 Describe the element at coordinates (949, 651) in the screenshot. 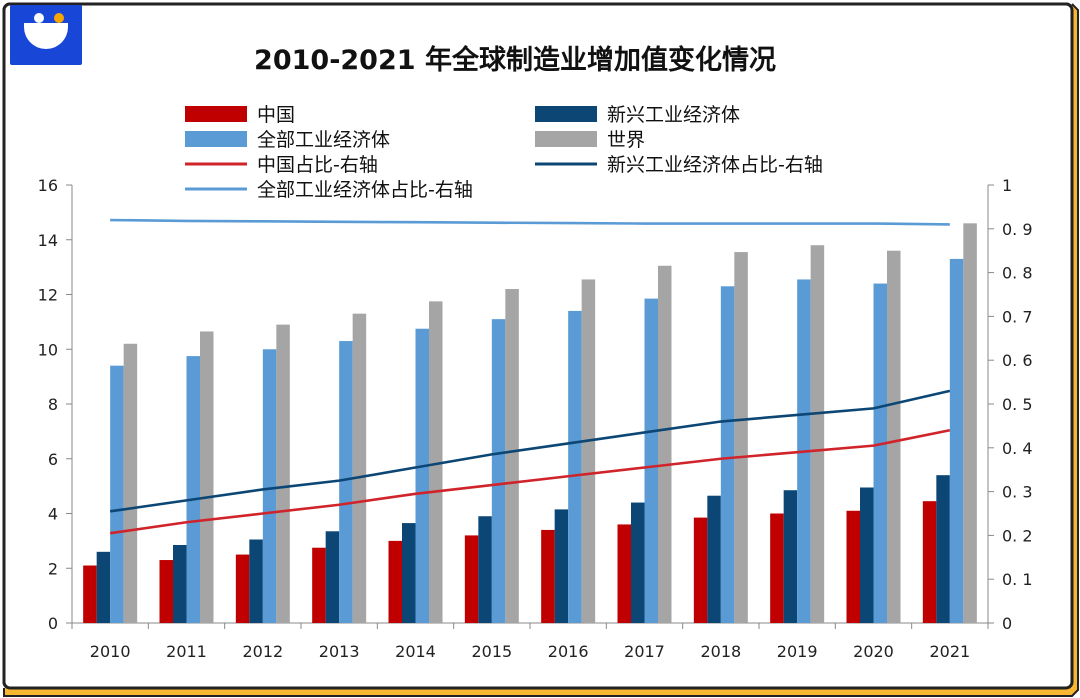

I see `x-tick-label: 2021` at that location.